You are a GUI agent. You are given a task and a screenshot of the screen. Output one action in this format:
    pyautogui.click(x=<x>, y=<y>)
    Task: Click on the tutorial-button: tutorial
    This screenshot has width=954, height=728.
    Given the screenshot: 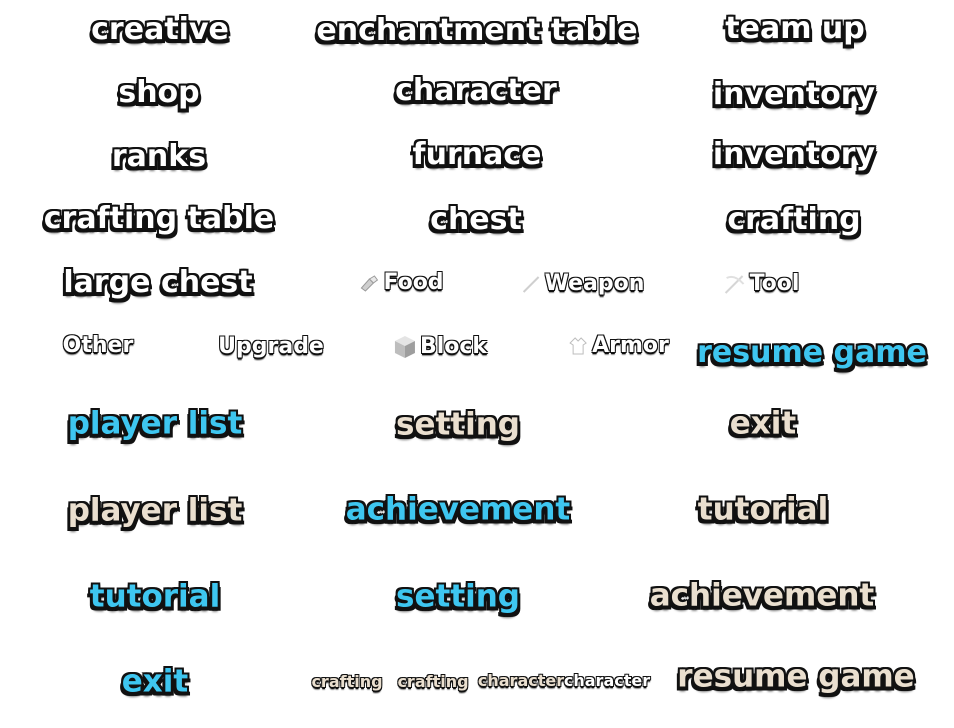 What is the action you would take?
    pyautogui.click(x=763, y=509)
    